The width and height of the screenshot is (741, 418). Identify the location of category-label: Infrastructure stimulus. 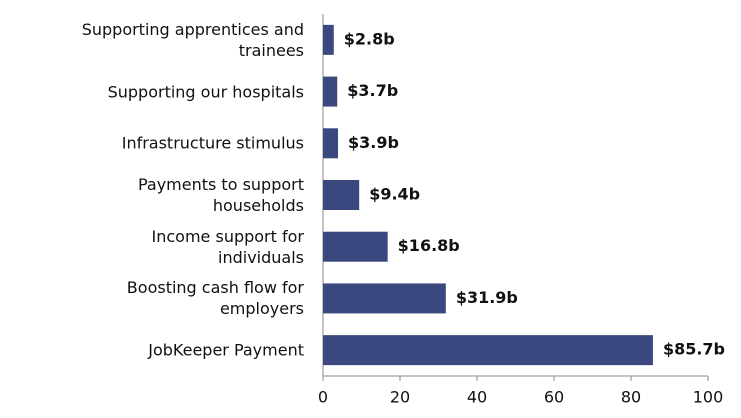
(212, 143).